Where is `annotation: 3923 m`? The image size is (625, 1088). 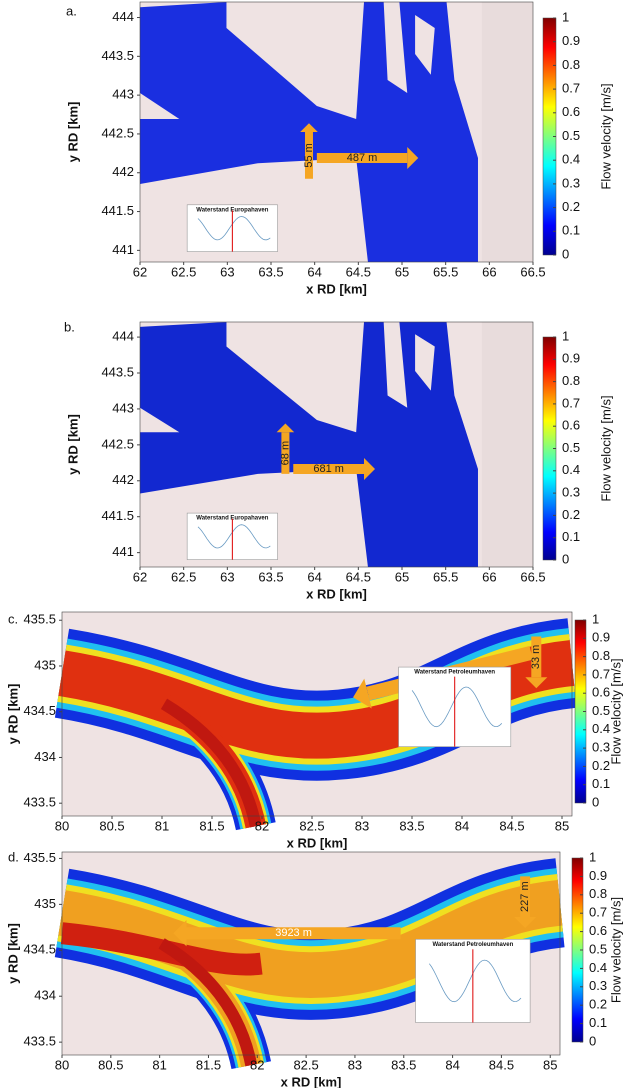
annotation: 3923 m is located at coordinates (293, 933).